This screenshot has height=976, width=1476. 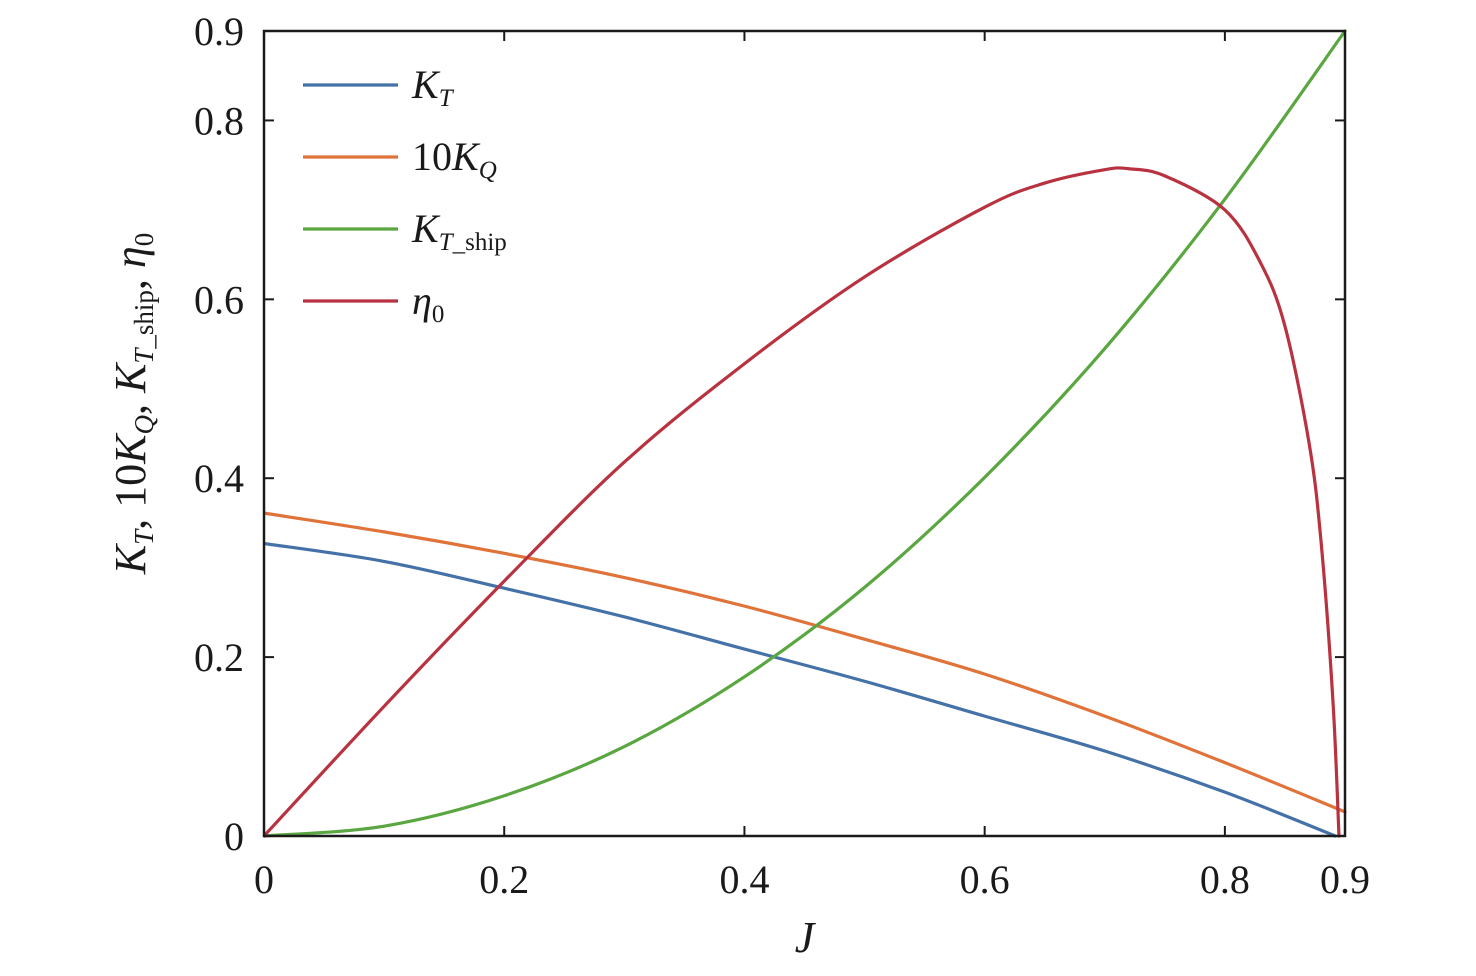 What do you see at coordinates (1225, 879) in the screenshot?
I see `x-tick-label: 0.8` at bounding box center [1225, 879].